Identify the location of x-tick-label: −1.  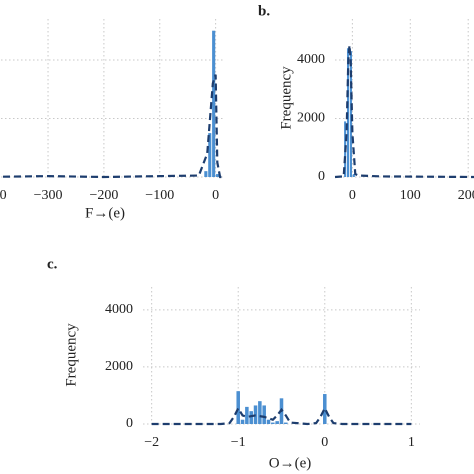
(238, 442).